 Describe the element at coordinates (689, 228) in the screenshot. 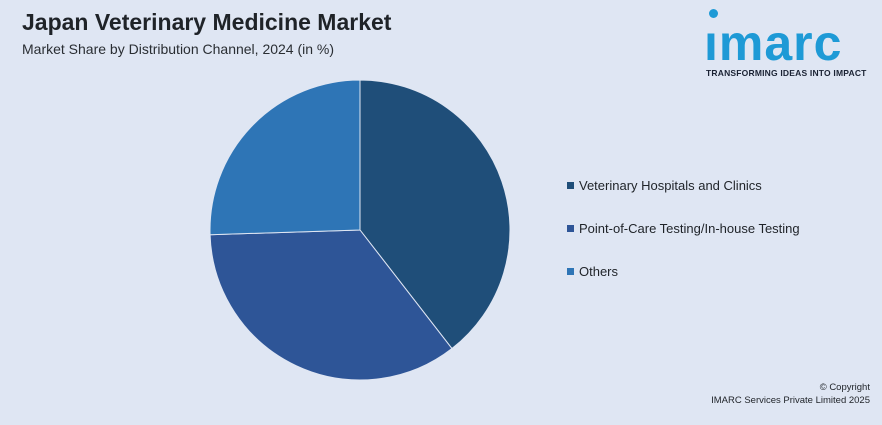

I see `legend-label-1: Point-of-Care Testing/In-house Testing` at that location.